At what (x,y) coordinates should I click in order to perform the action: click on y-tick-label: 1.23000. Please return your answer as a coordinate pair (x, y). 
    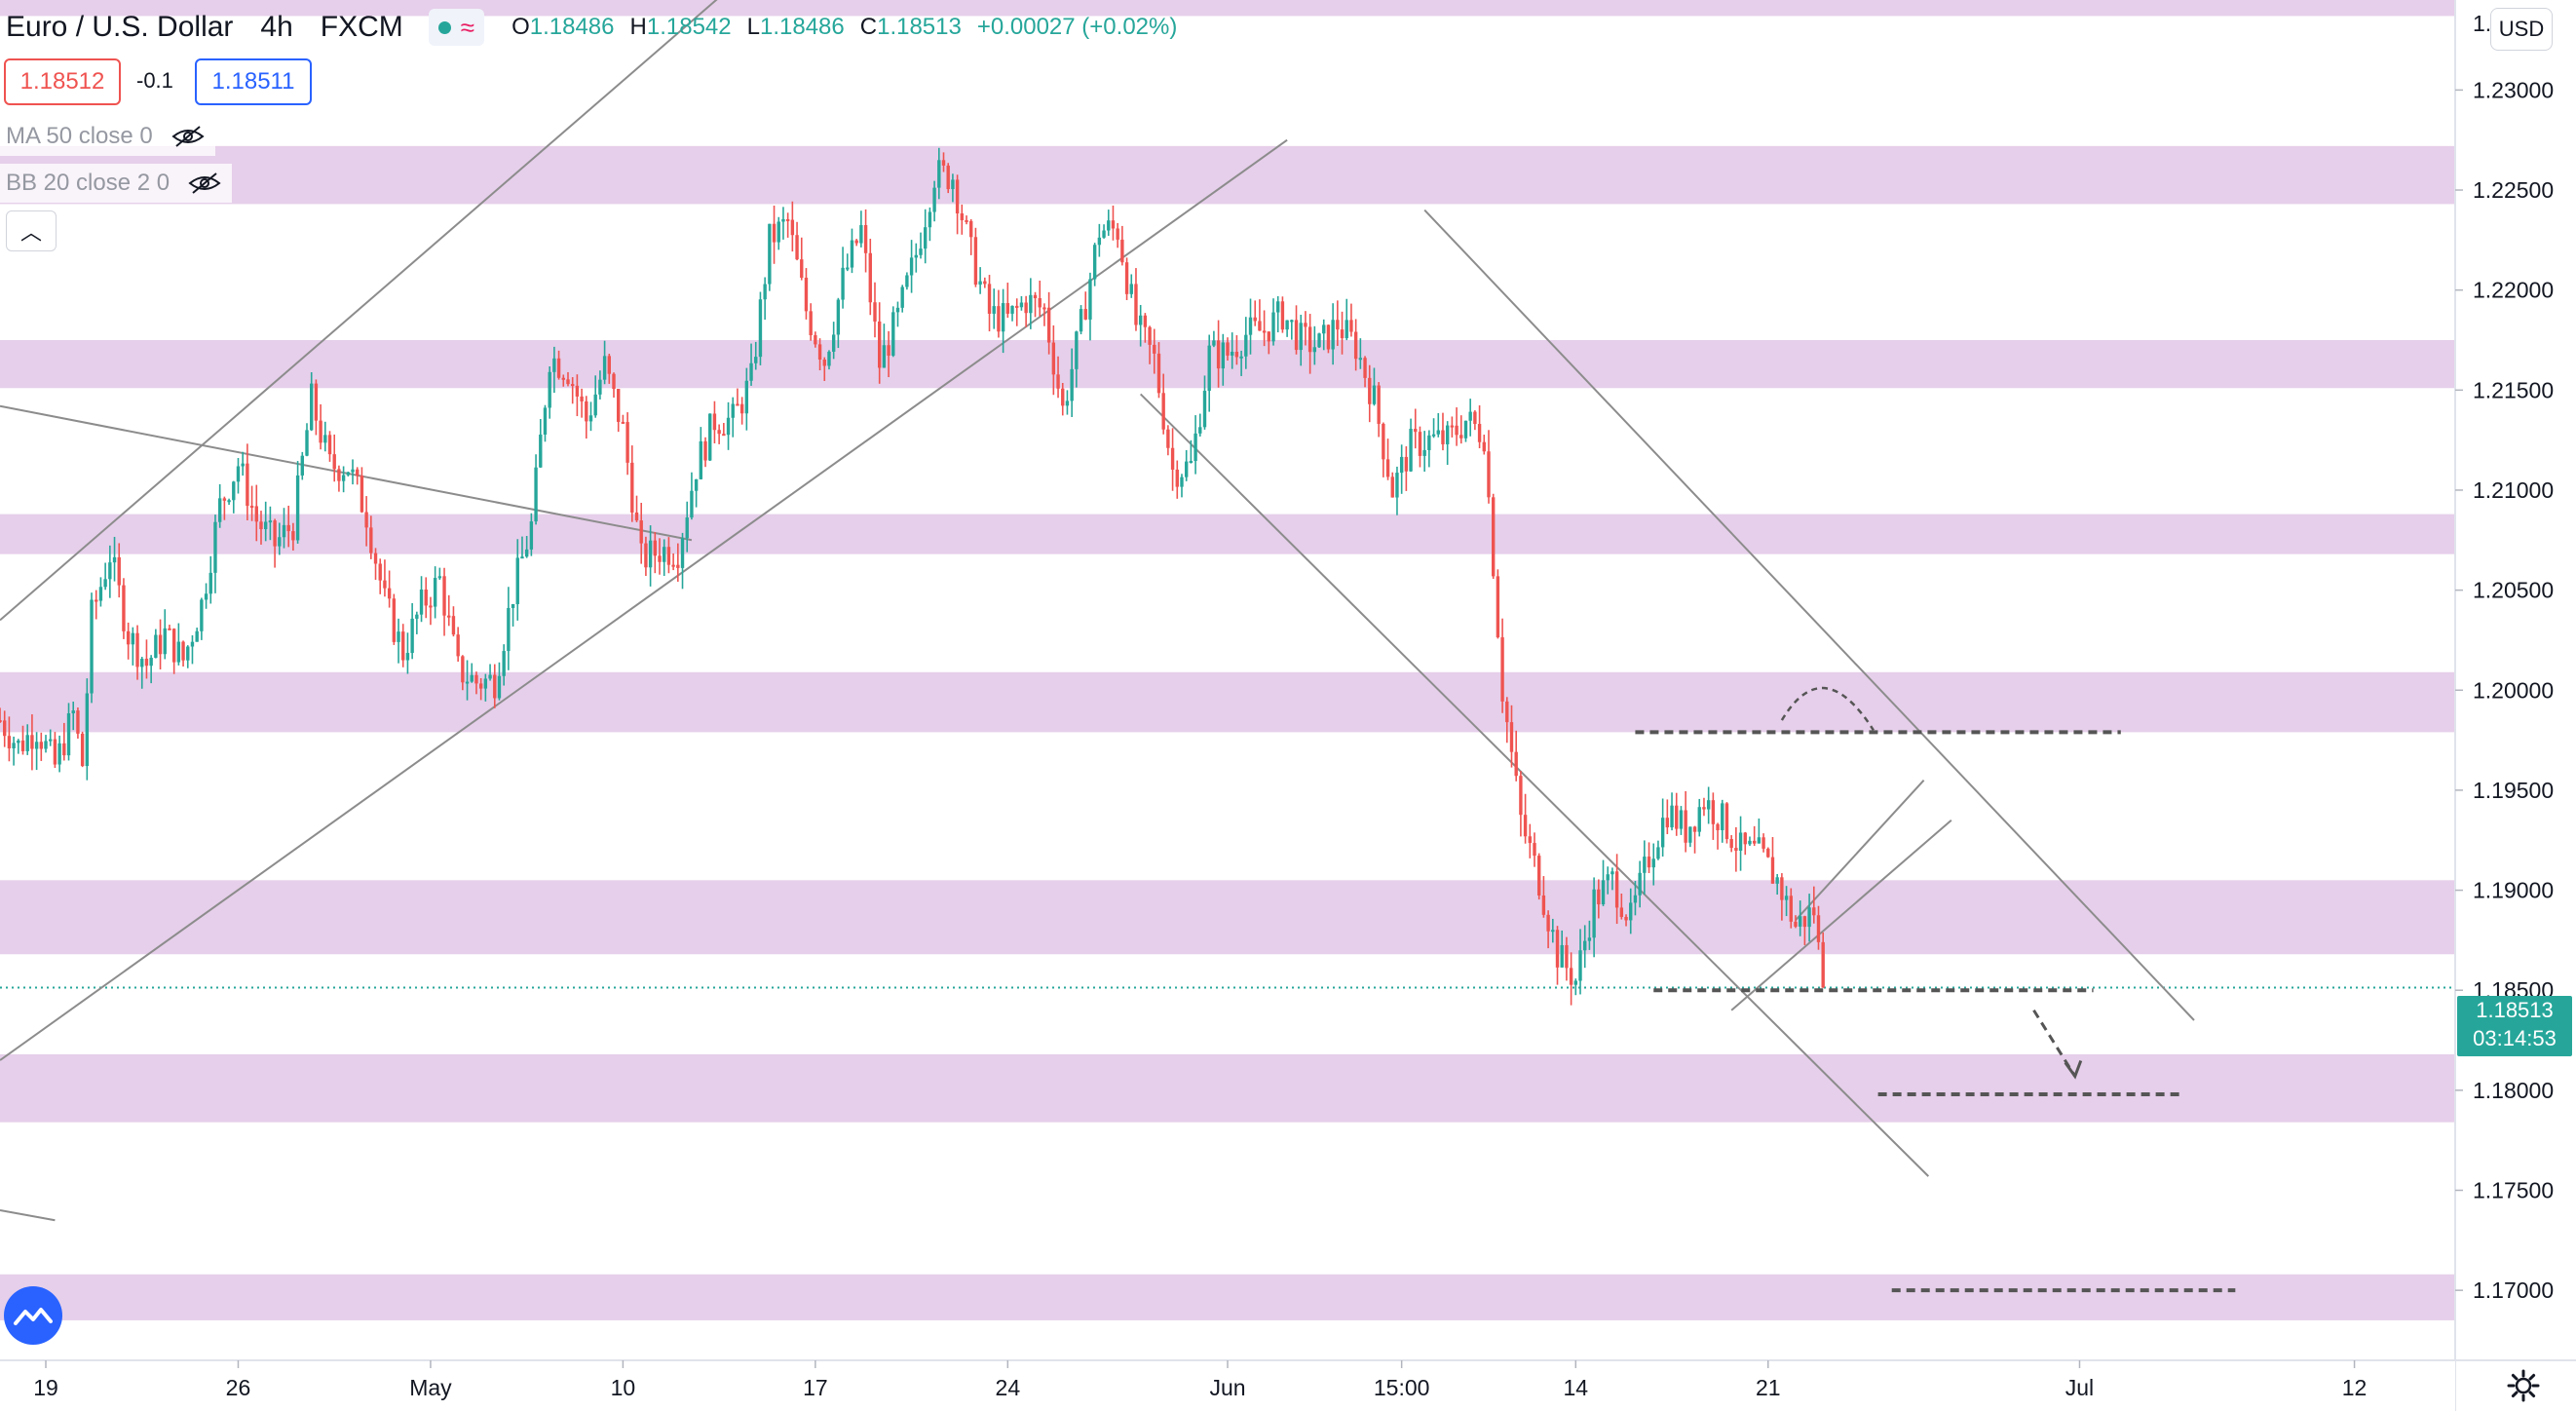
    Looking at the image, I should click on (2513, 89).